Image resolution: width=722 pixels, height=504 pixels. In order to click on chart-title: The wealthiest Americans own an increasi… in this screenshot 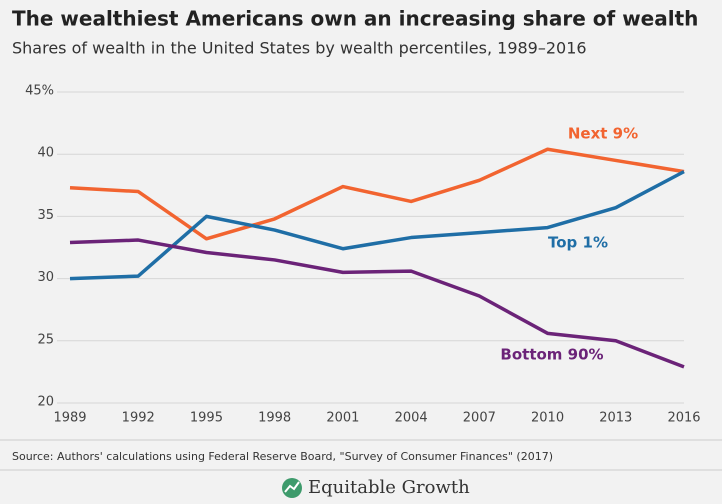, I will do `click(355, 19)`.